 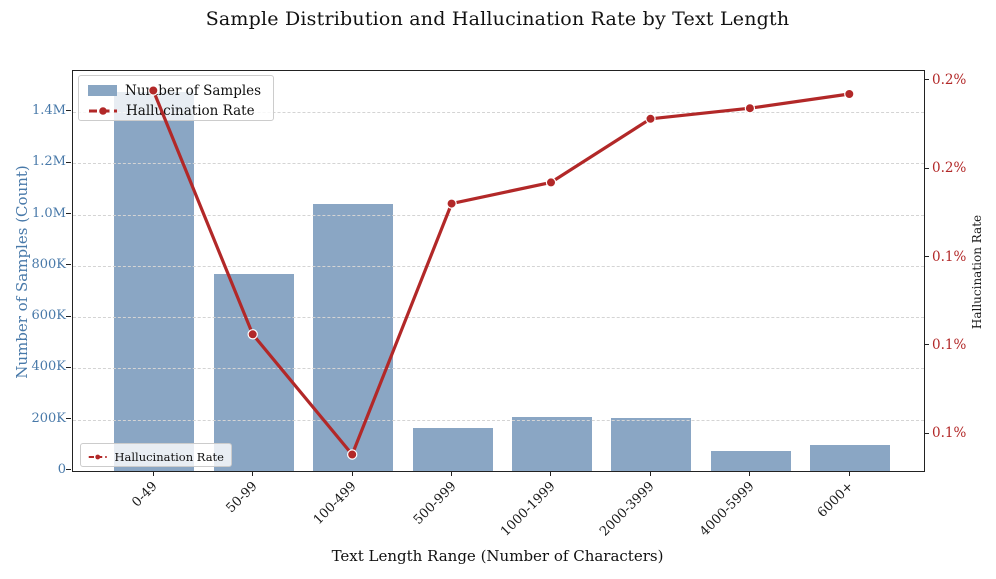 What do you see at coordinates (48, 264) in the screenshot?
I see `left-tick-label: 800K` at bounding box center [48, 264].